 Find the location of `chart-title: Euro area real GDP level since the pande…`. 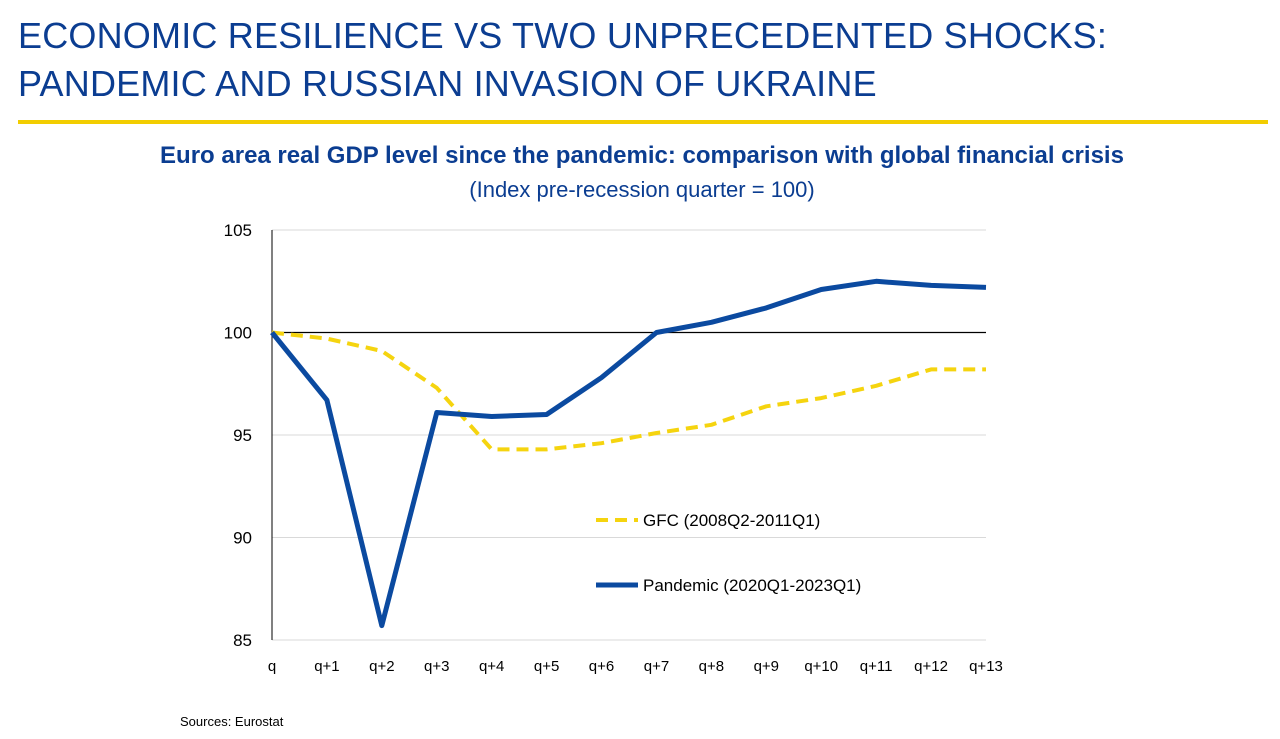

chart-title: Euro area real GDP level since the pande… is located at coordinates (642, 155).